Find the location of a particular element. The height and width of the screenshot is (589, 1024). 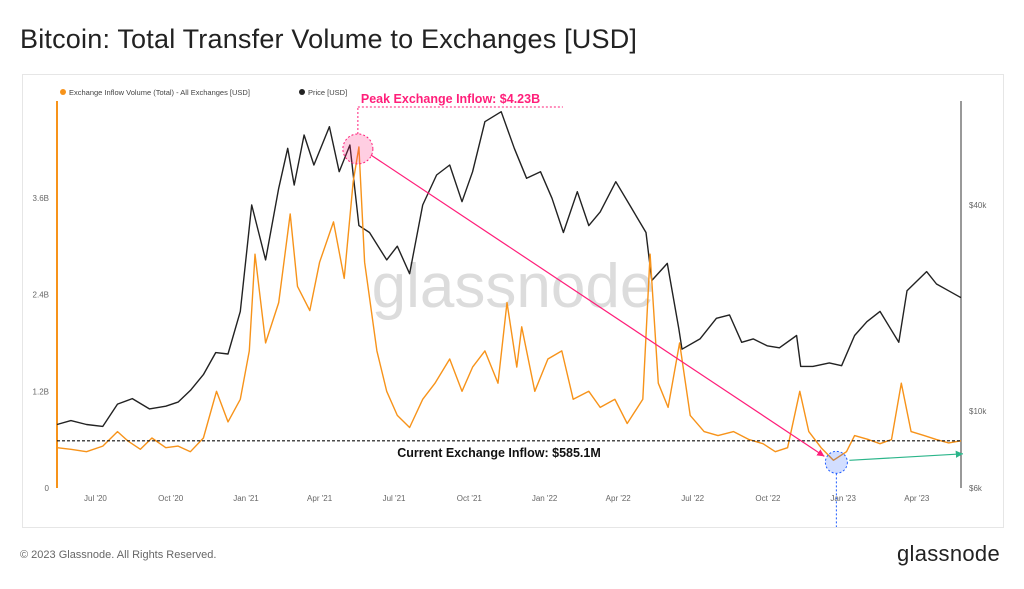

watermark-text: glassnode is located at coordinates (513, 286).